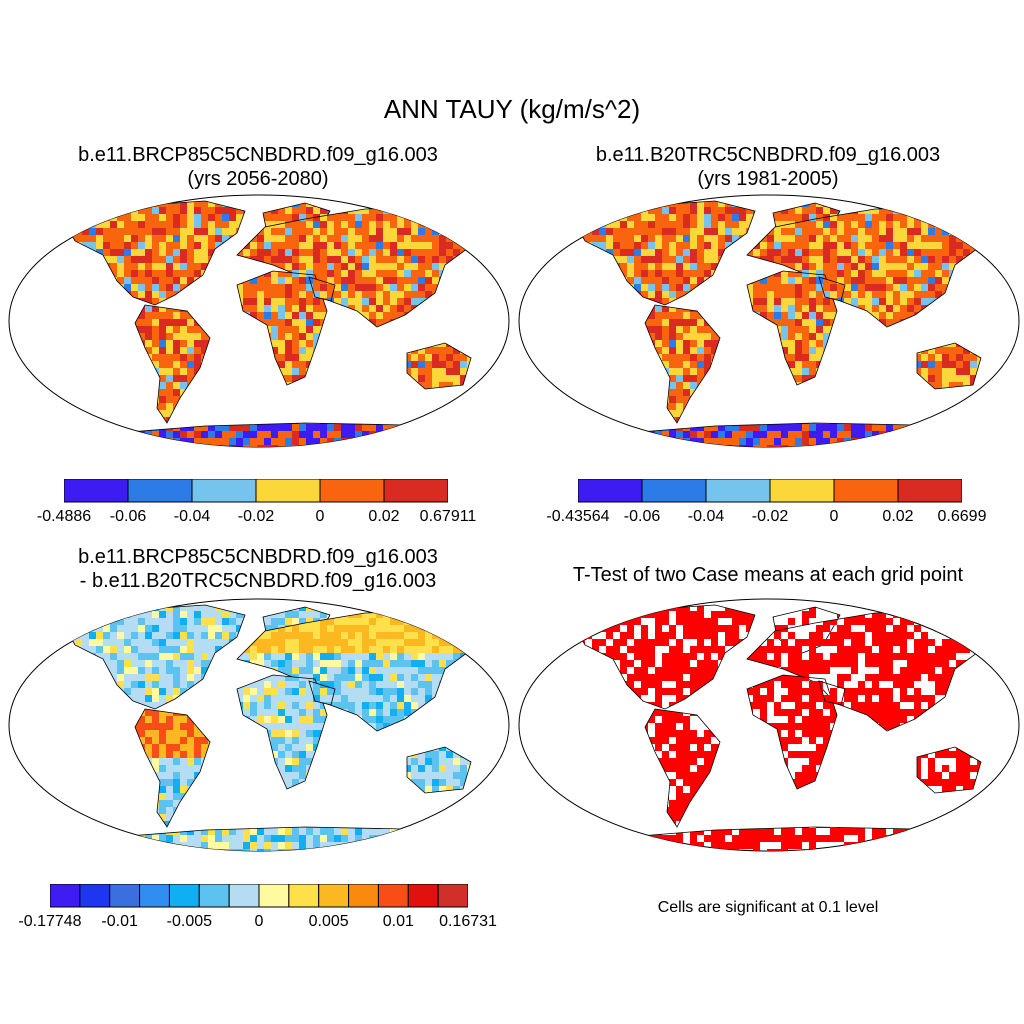  What do you see at coordinates (577, 517) in the screenshot?
I see `colorbar-tick-label: -0.43564` at bounding box center [577, 517].